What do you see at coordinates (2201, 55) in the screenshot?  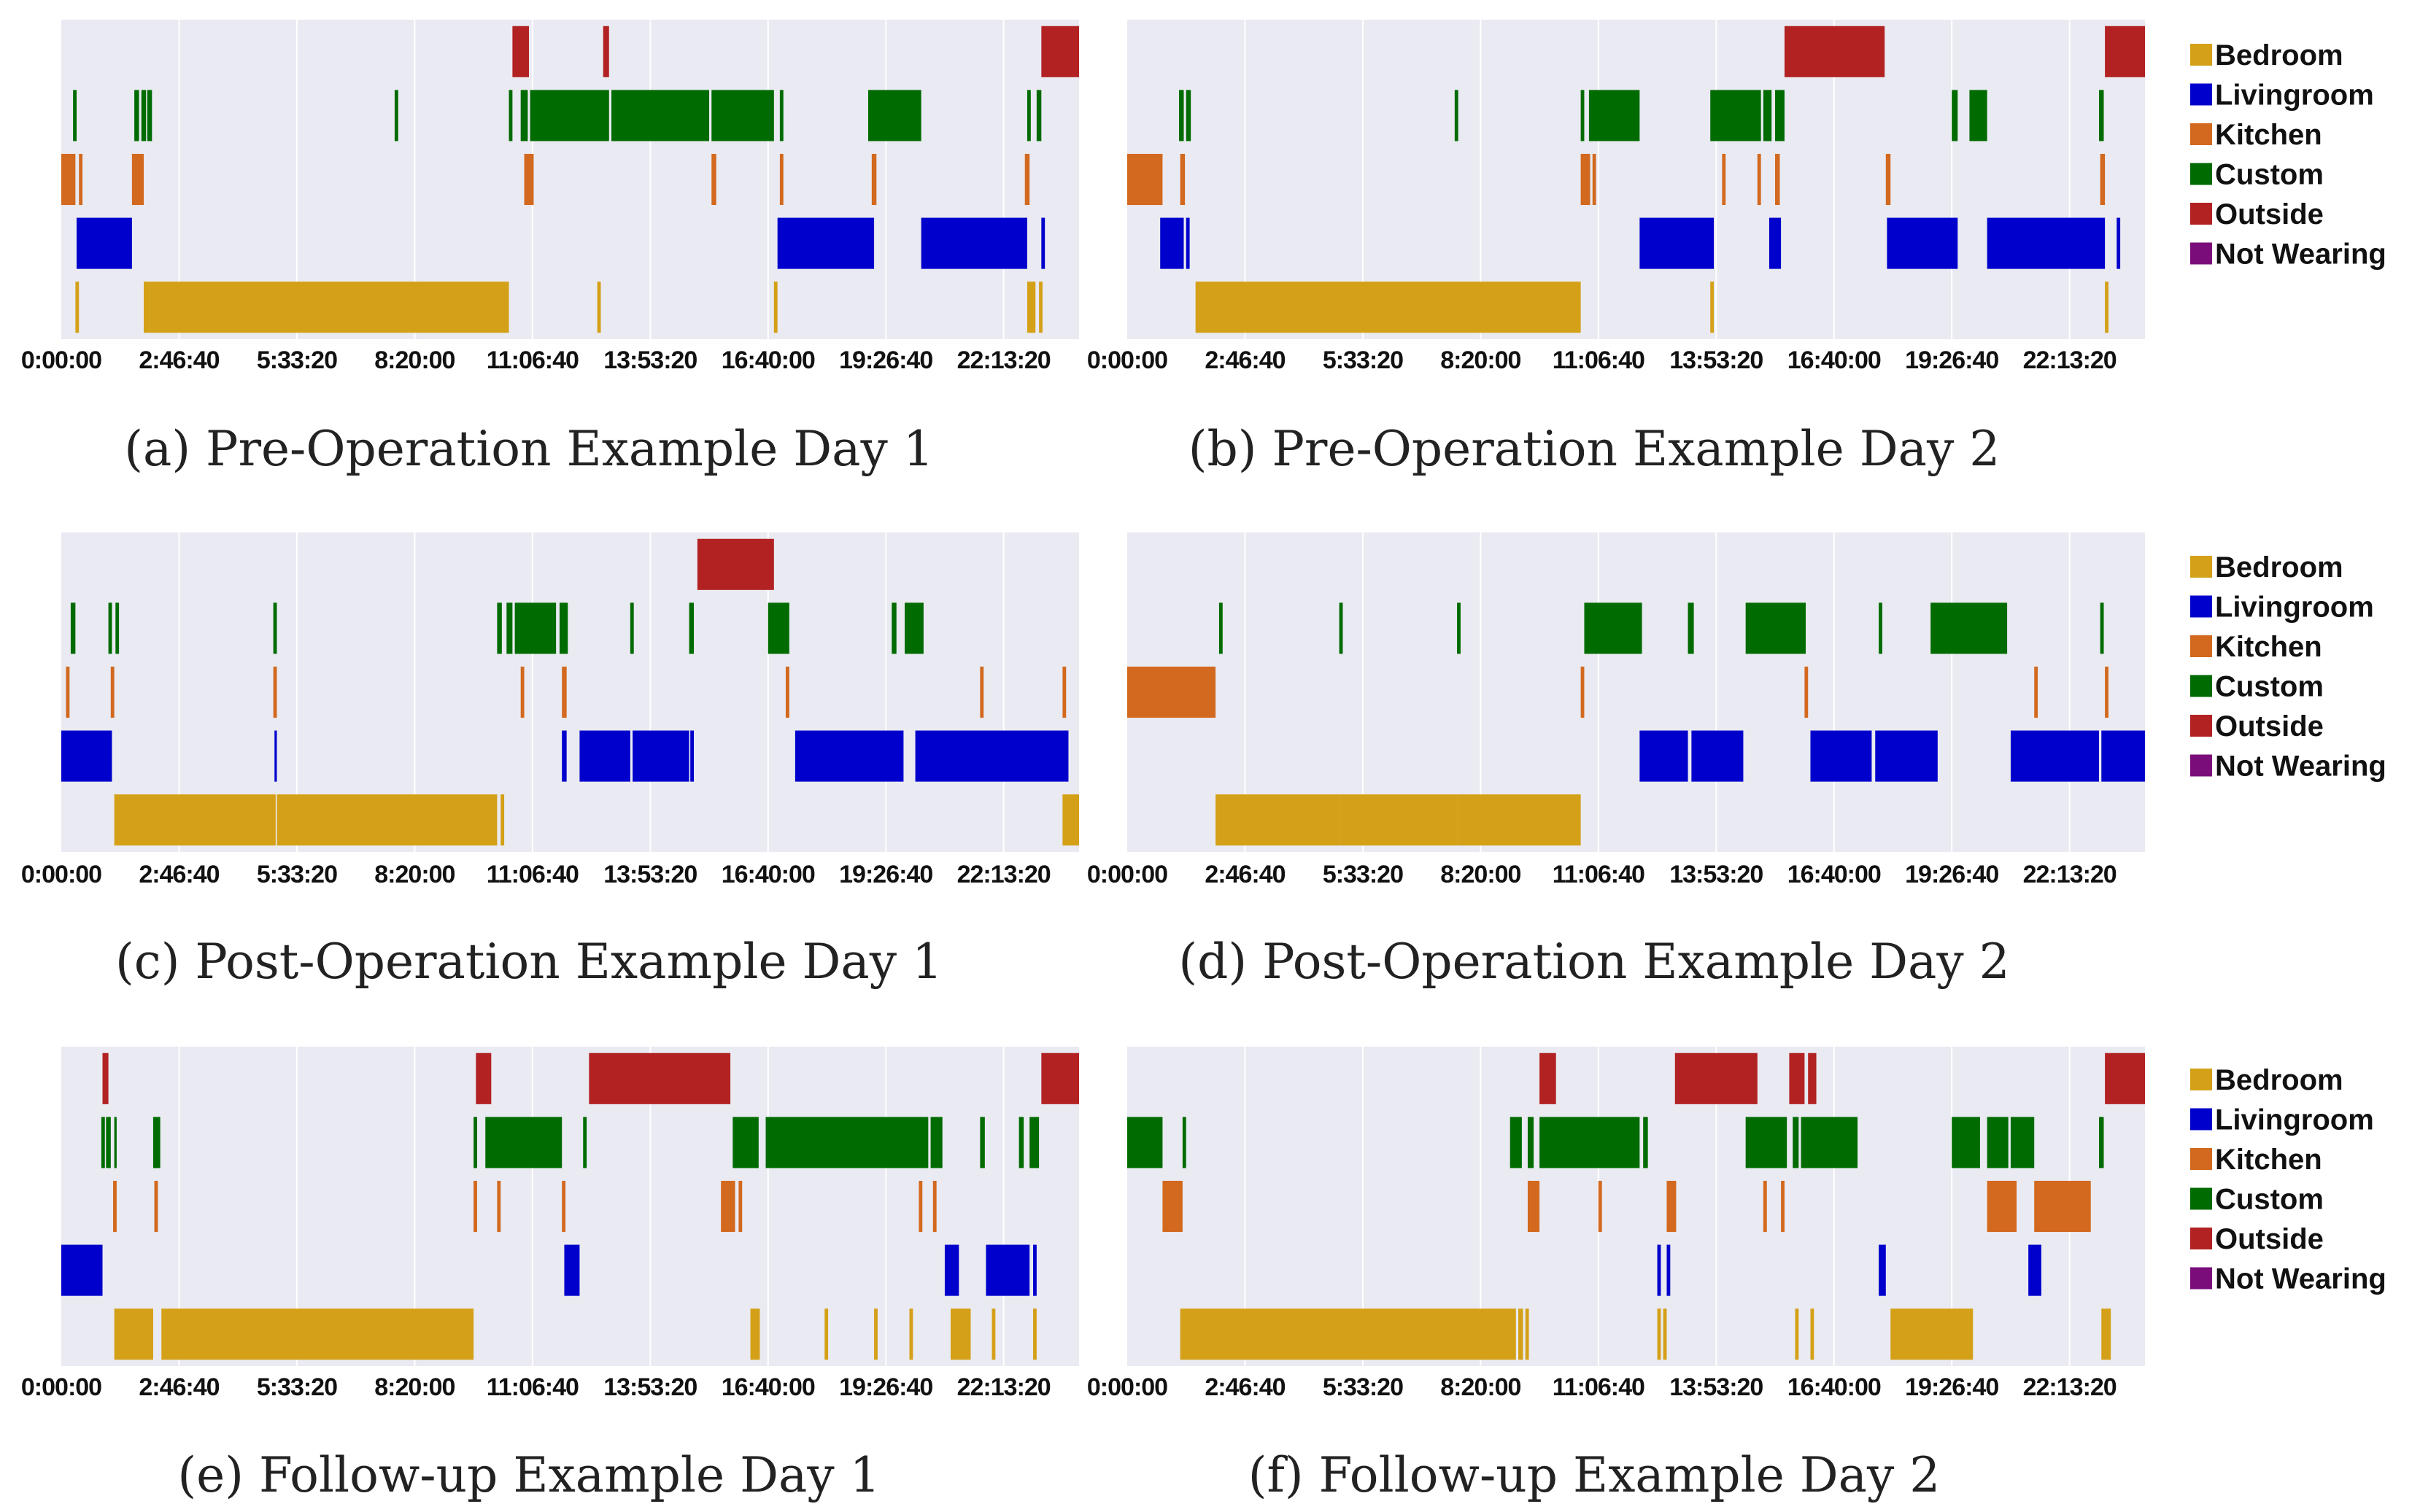 I see `legend-swatch-bedroom` at bounding box center [2201, 55].